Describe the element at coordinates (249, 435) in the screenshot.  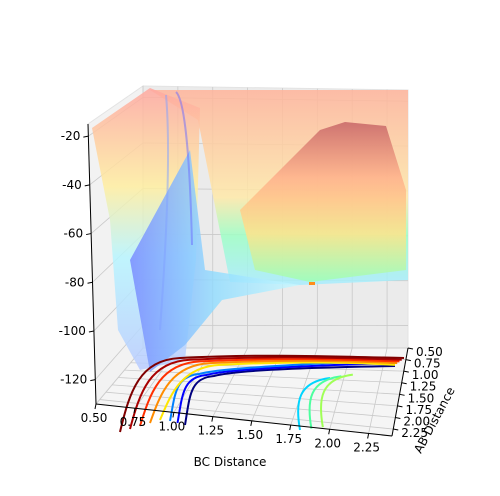
I see `x-tick-label: 1.50` at that location.